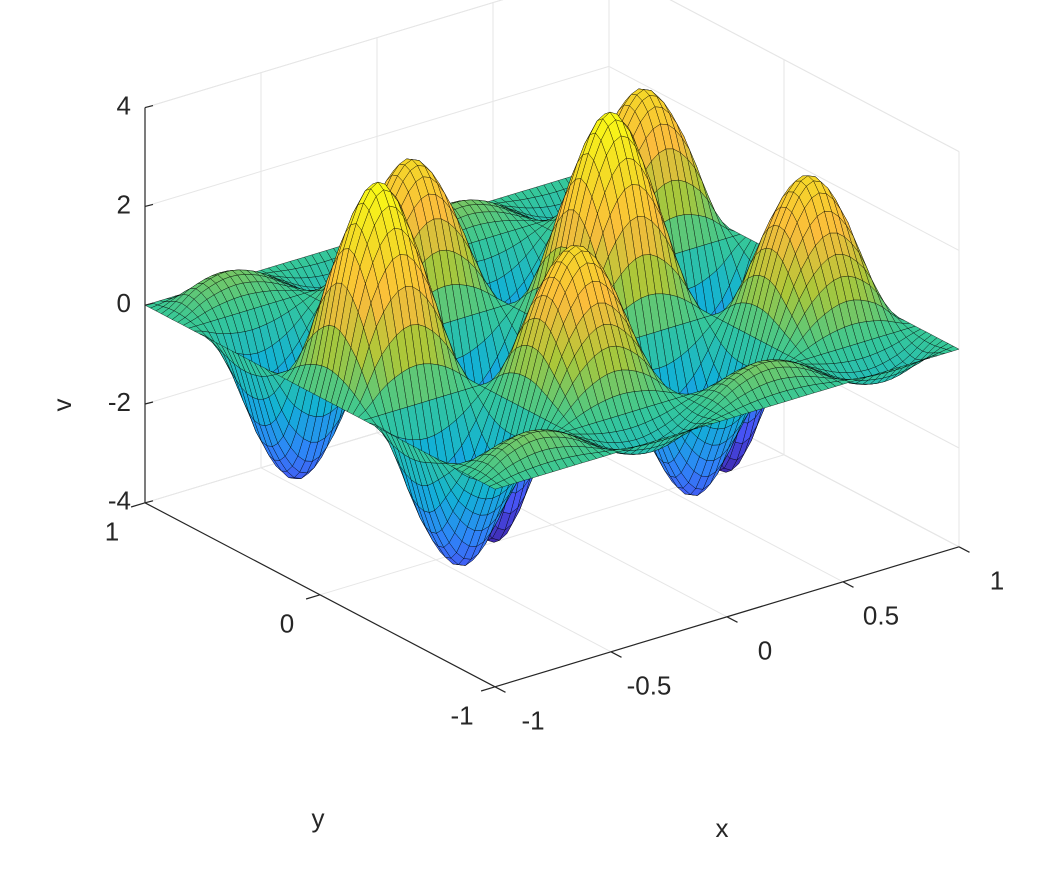  I want to click on z-tick-label: -2, so click(119, 402).